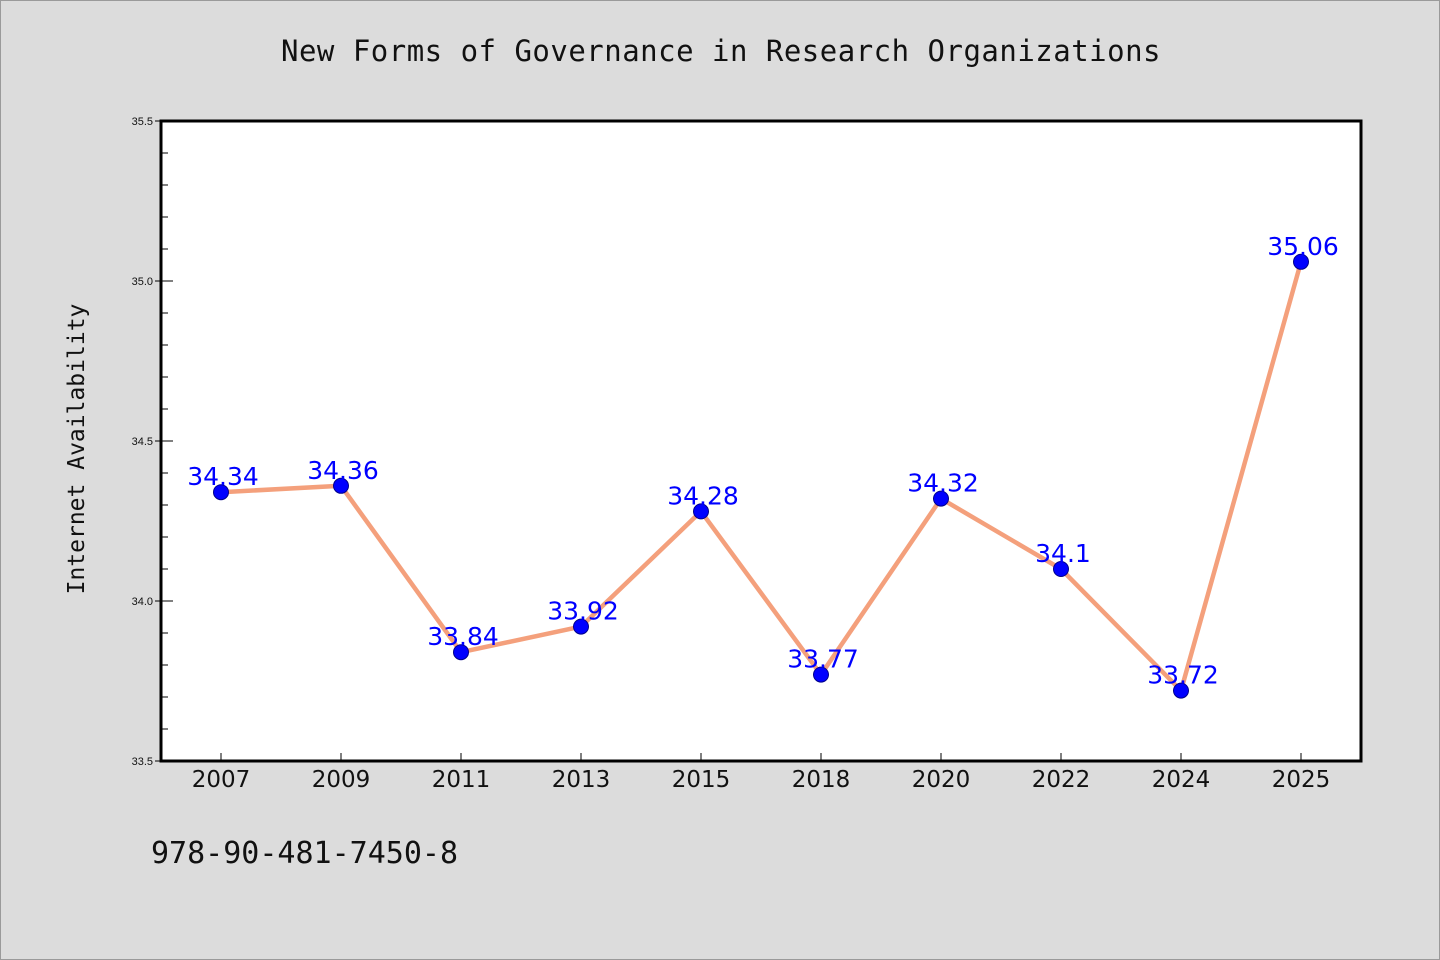 This screenshot has width=1440, height=960. I want to click on x-tick-label: 2018, so click(821, 780).